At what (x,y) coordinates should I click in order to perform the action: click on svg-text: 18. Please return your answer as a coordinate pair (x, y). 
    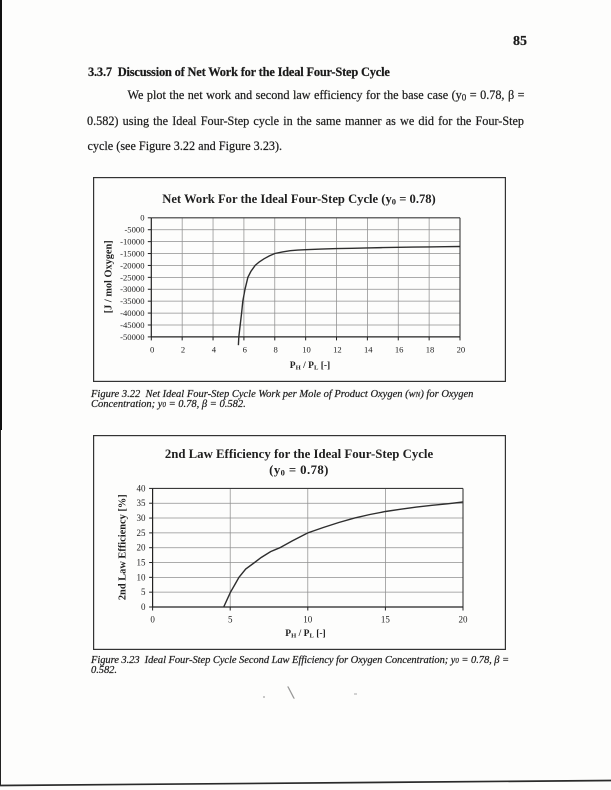
    Looking at the image, I should click on (430, 350).